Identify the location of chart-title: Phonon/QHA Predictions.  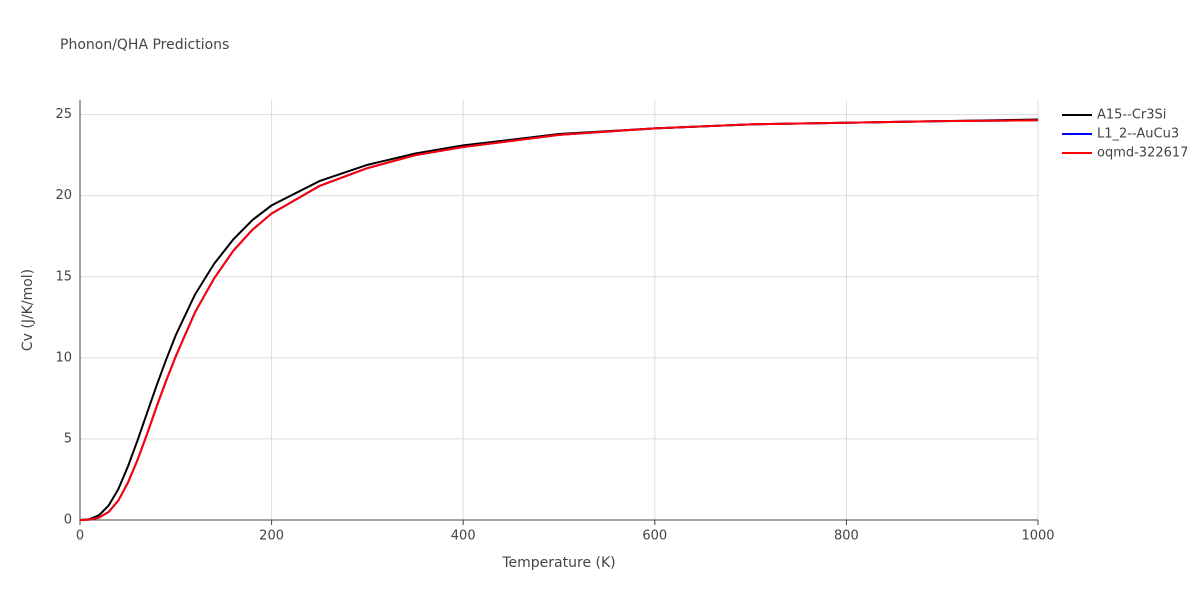
(144, 45).